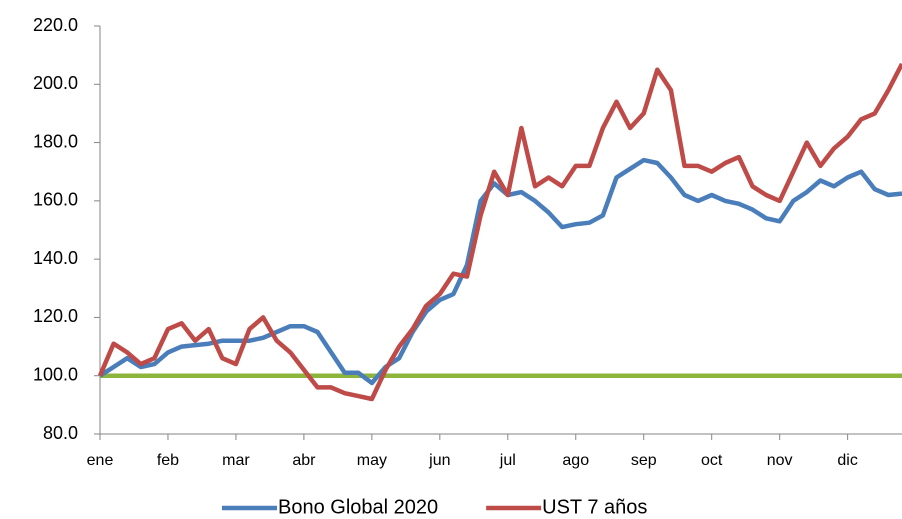  I want to click on x-tick-label: may, so click(372, 460).